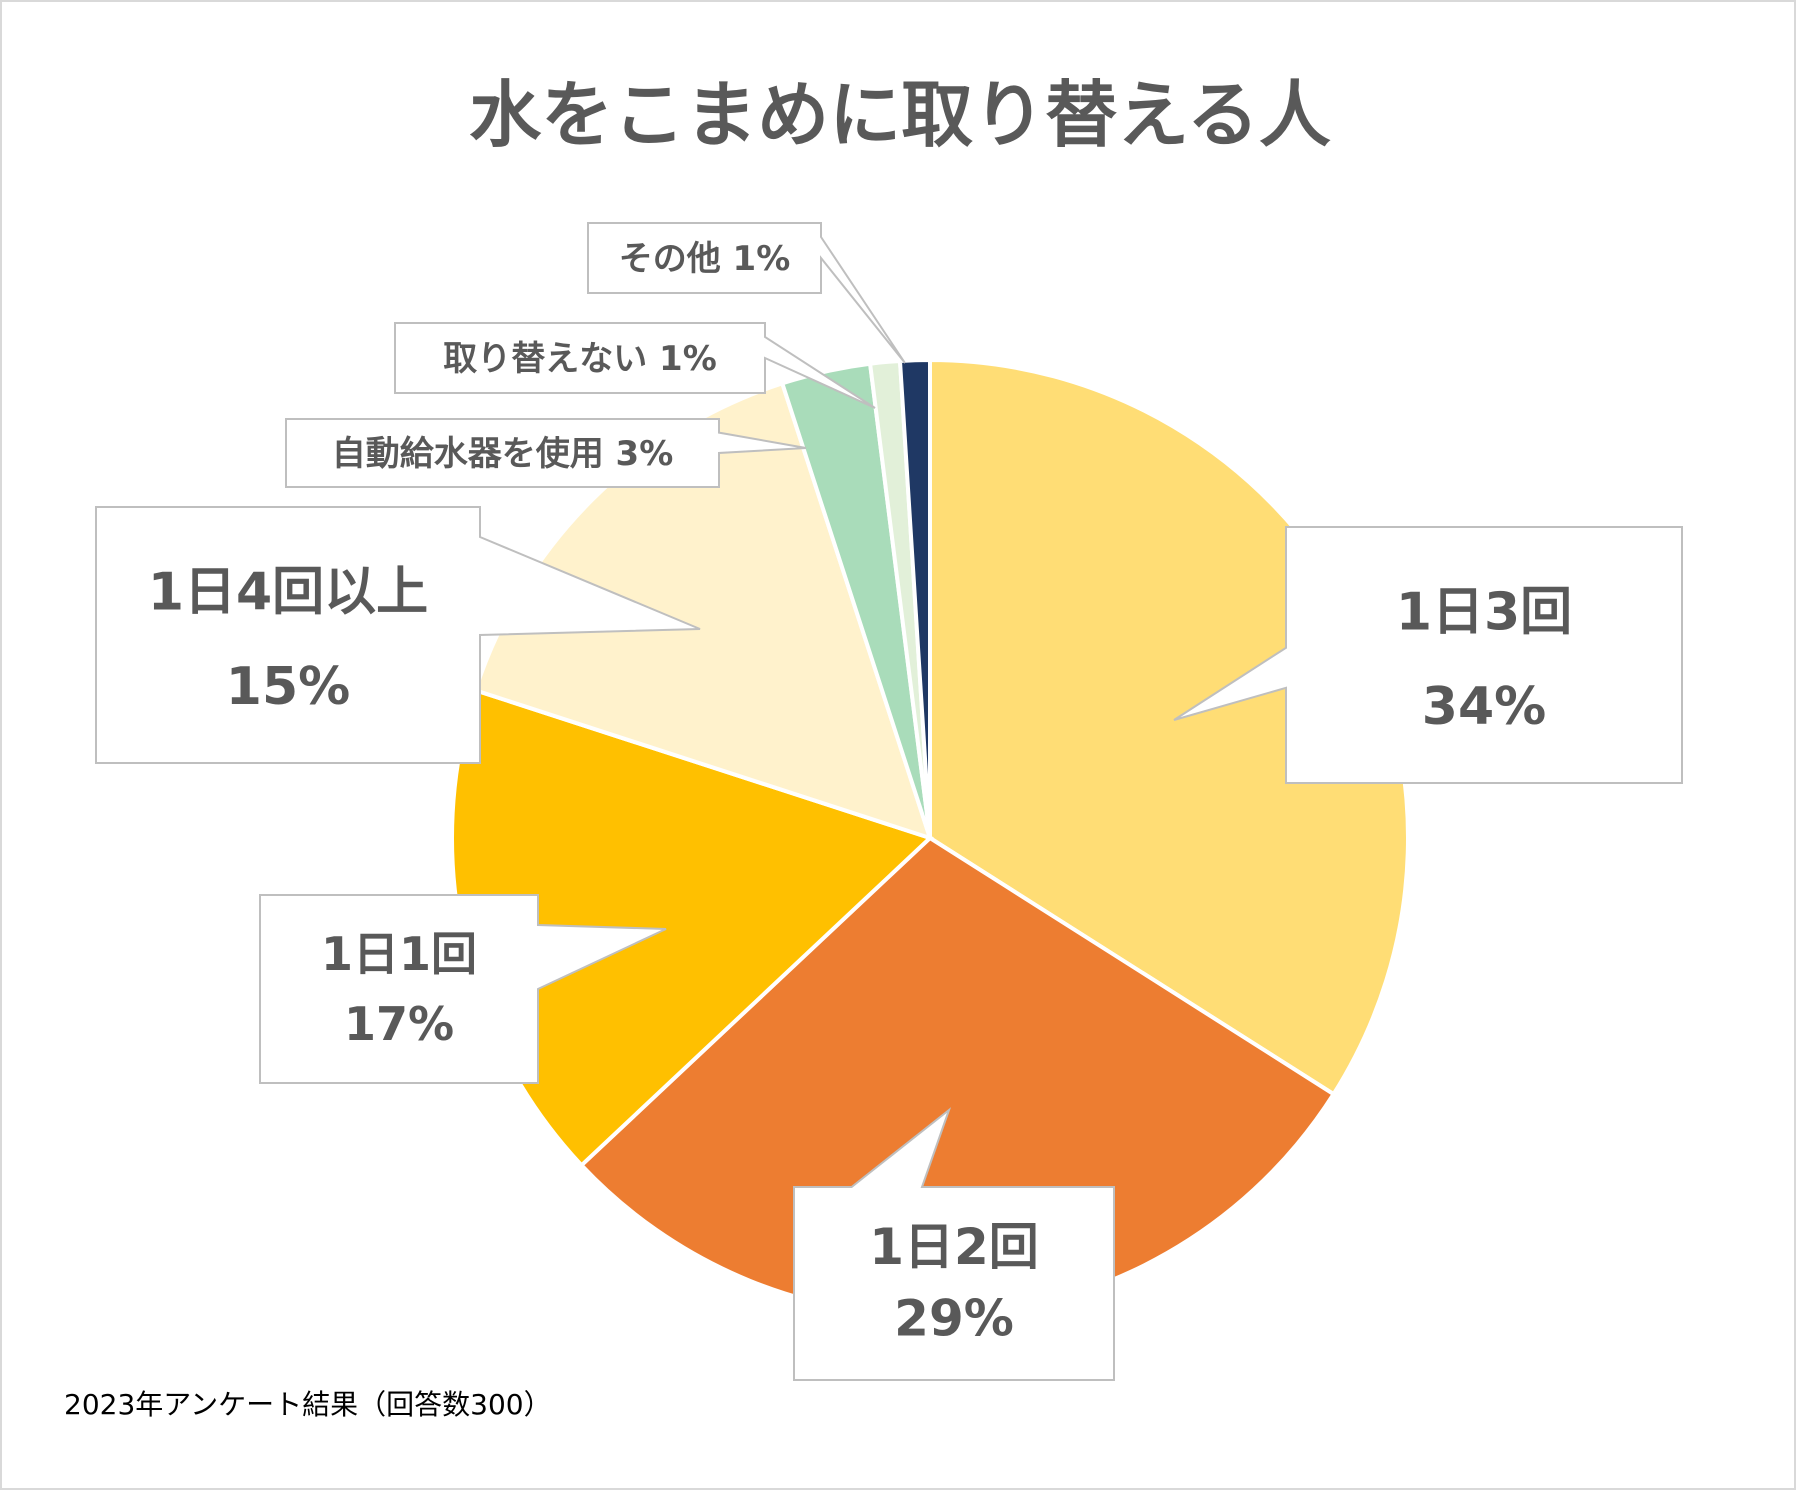 This screenshot has height=1492, width=1796. What do you see at coordinates (703, 611) in the screenshot?
I see `pie-slice-1日4回以上` at bounding box center [703, 611].